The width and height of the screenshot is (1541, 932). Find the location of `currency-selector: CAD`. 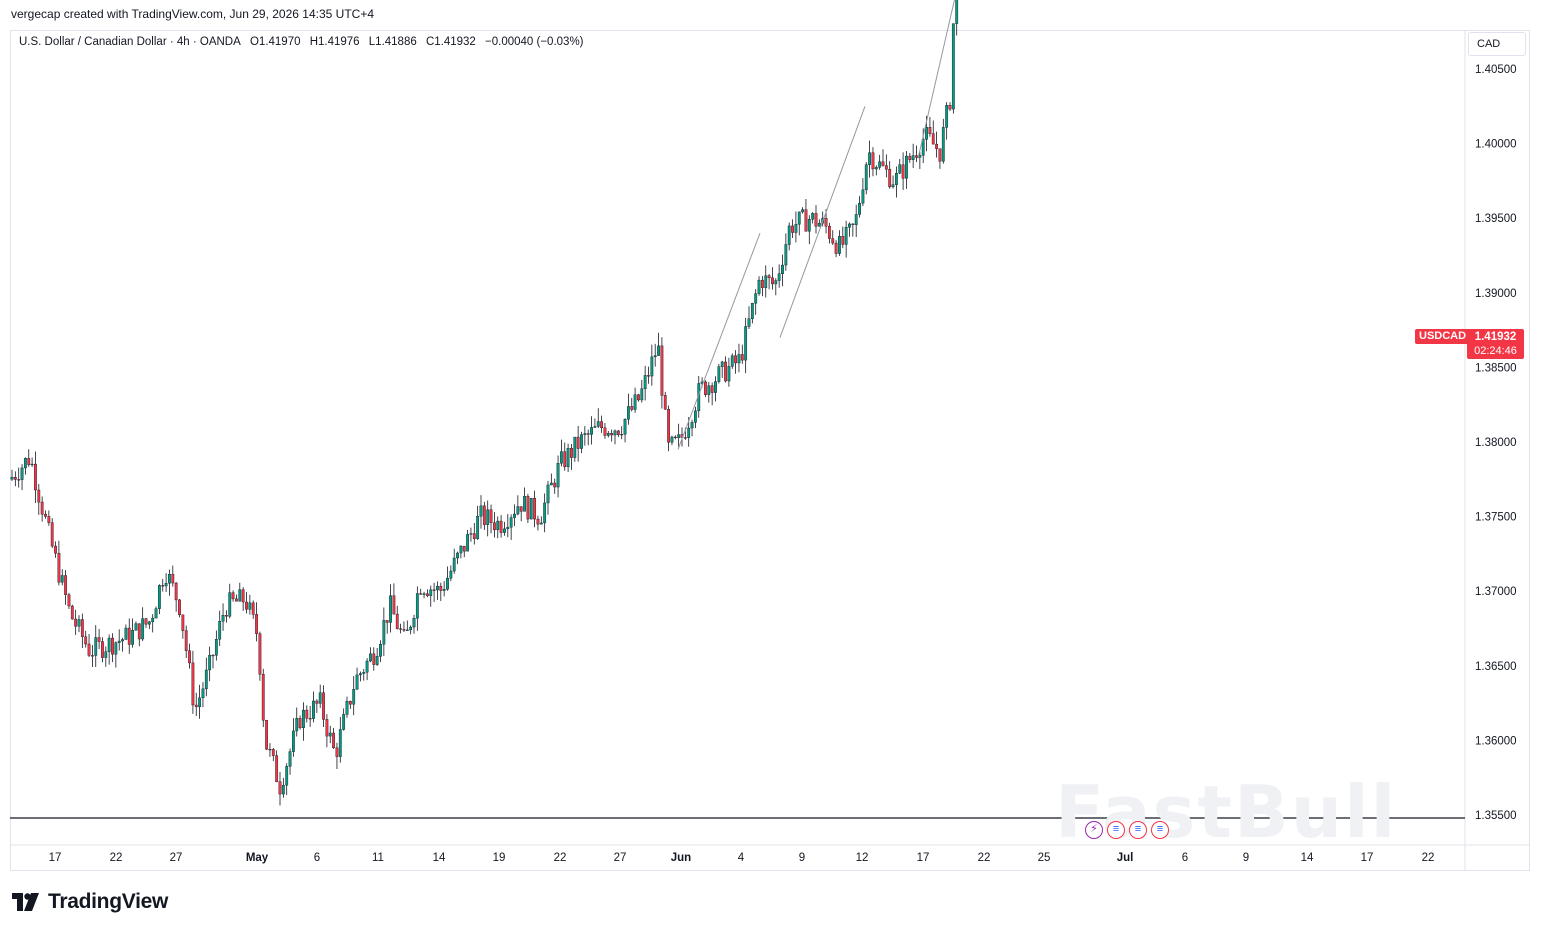

currency-selector: CAD is located at coordinates (1497, 44).